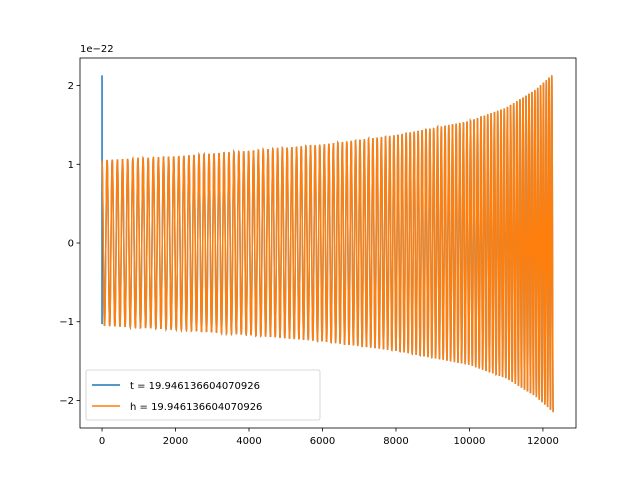 The image size is (640, 480). Describe the element at coordinates (395, 441) in the screenshot. I see `x-tick-label: 8000` at that location.